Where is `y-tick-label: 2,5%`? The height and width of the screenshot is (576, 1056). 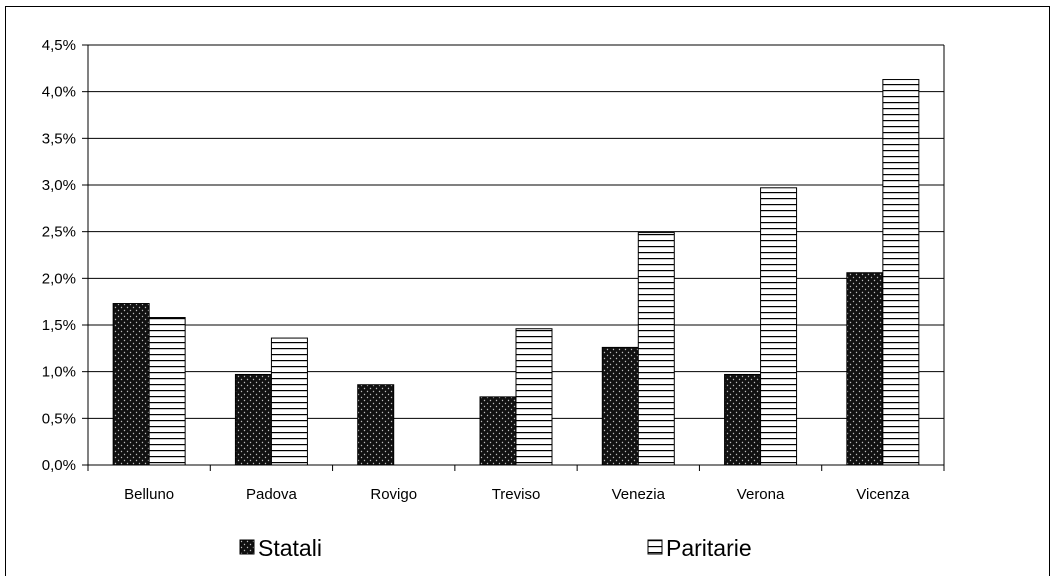 y-tick-label: 2,5% is located at coordinates (59, 232).